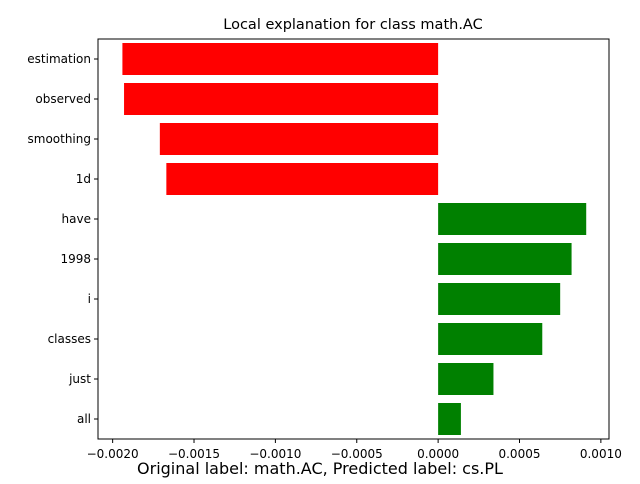  What do you see at coordinates (512, 219) in the screenshot?
I see `bar-have` at bounding box center [512, 219].